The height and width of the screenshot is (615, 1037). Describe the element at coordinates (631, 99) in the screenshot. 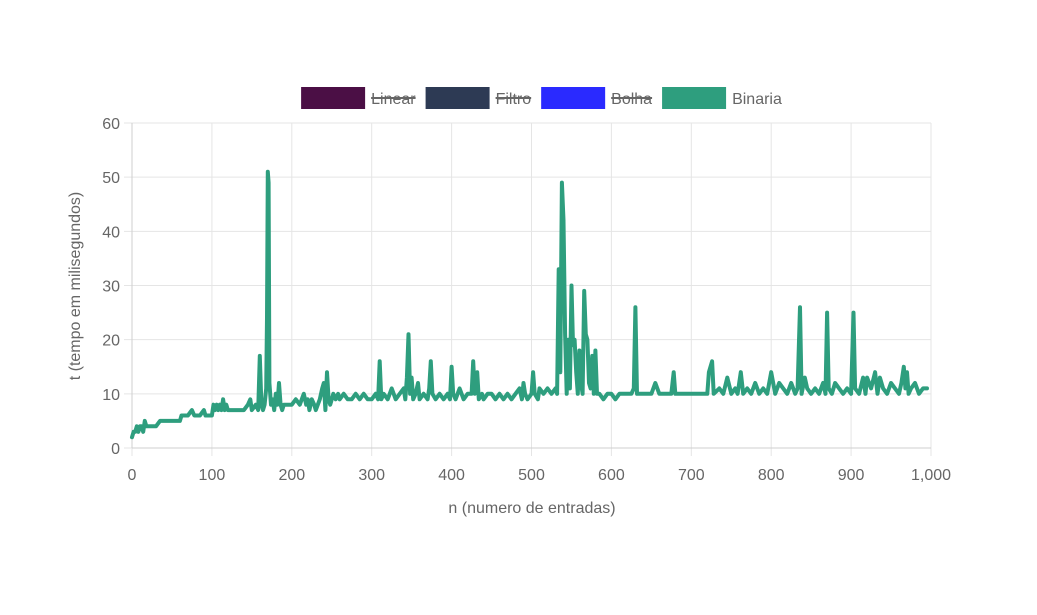

I see `legend-label: Bolha` at that location.